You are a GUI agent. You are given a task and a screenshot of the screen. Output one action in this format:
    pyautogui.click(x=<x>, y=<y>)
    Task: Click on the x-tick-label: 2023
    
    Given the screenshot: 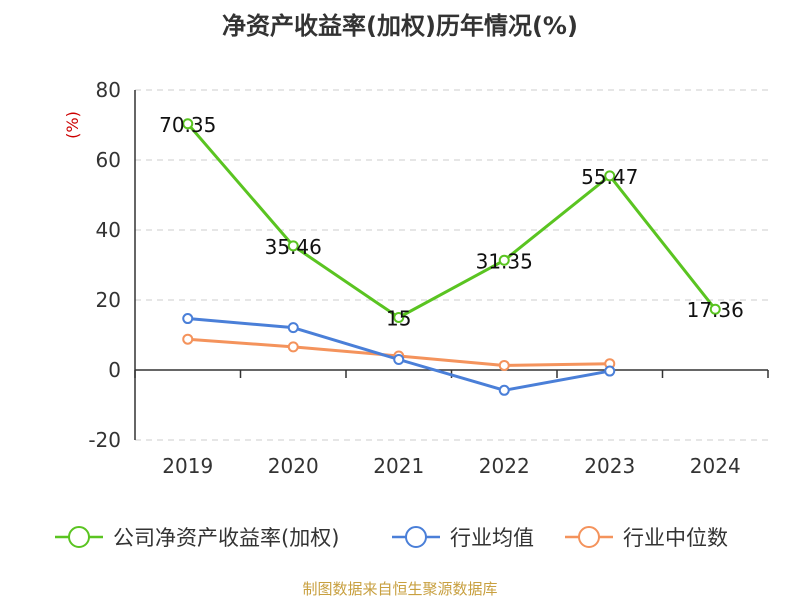 What is the action you would take?
    pyautogui.click(x=609, y=466)
    